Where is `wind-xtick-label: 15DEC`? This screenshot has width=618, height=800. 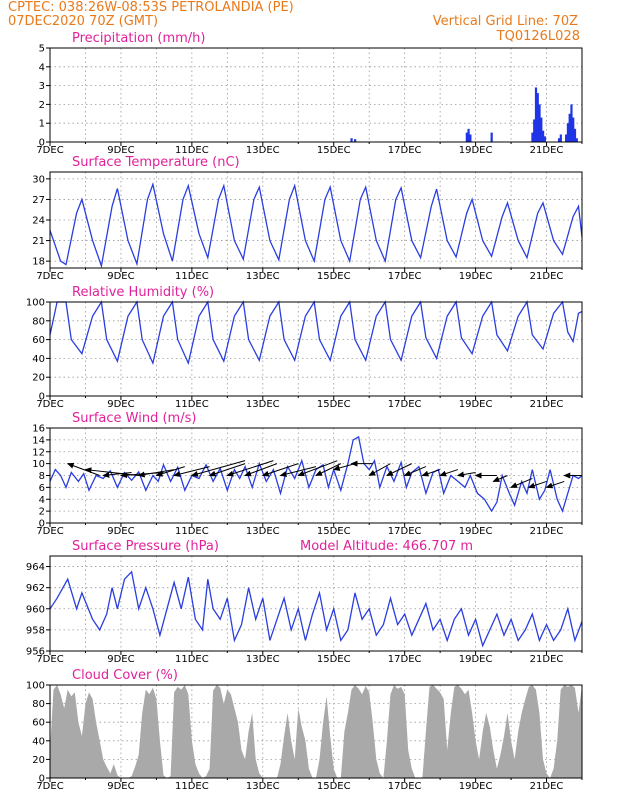
wind-xtick-label: 15DEC is located at coordinates (334, 531).